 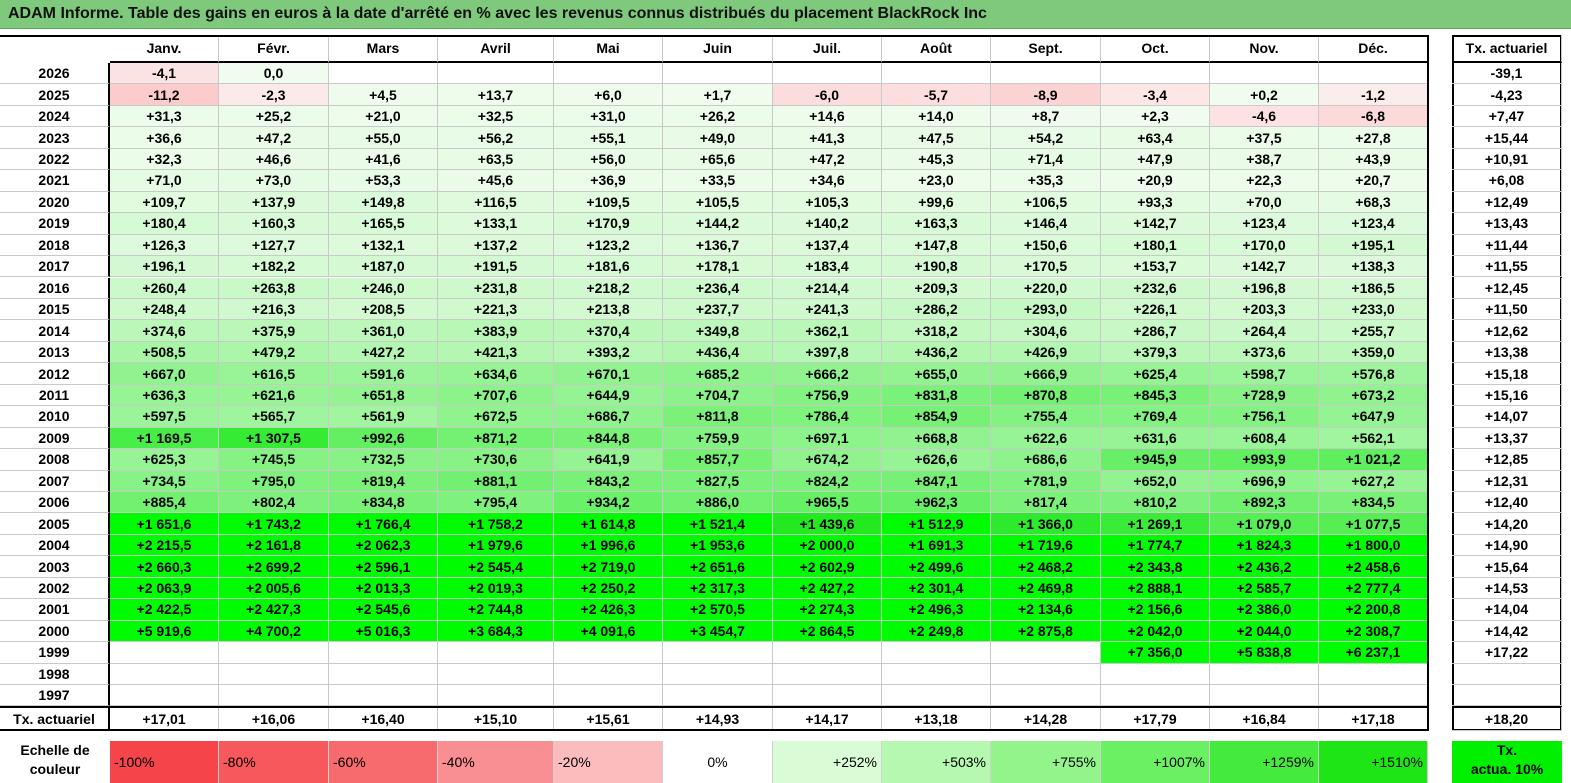 I want to click on month-header: Mai, so click(x=608, y=49).